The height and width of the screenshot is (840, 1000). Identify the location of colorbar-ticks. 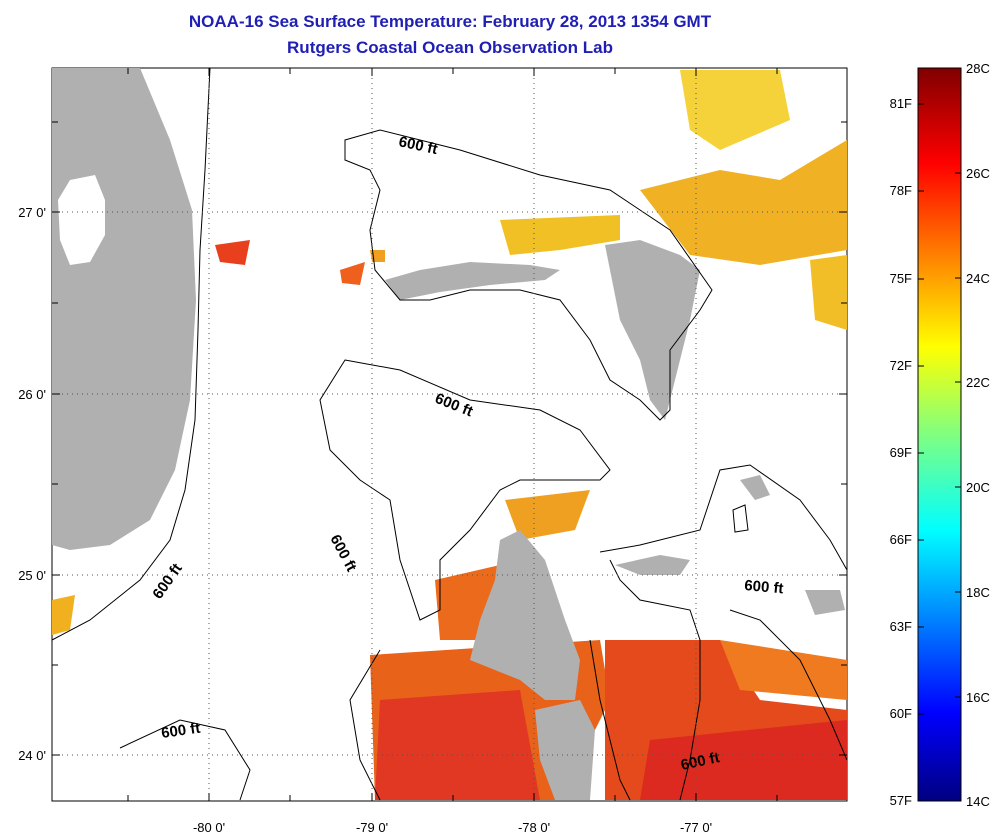
(939, 409).